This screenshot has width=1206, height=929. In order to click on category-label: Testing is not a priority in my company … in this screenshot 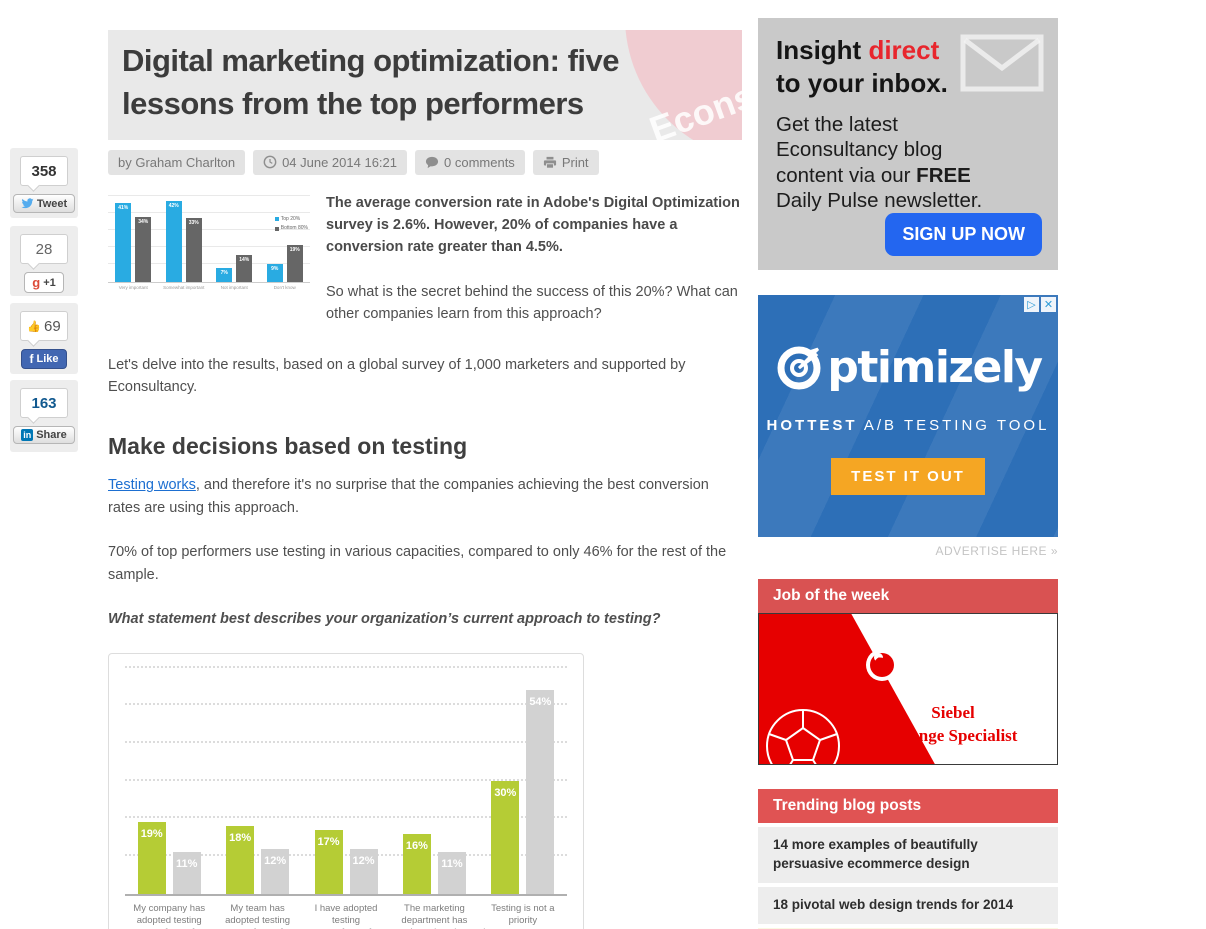, I will do `click(522, 915)`.